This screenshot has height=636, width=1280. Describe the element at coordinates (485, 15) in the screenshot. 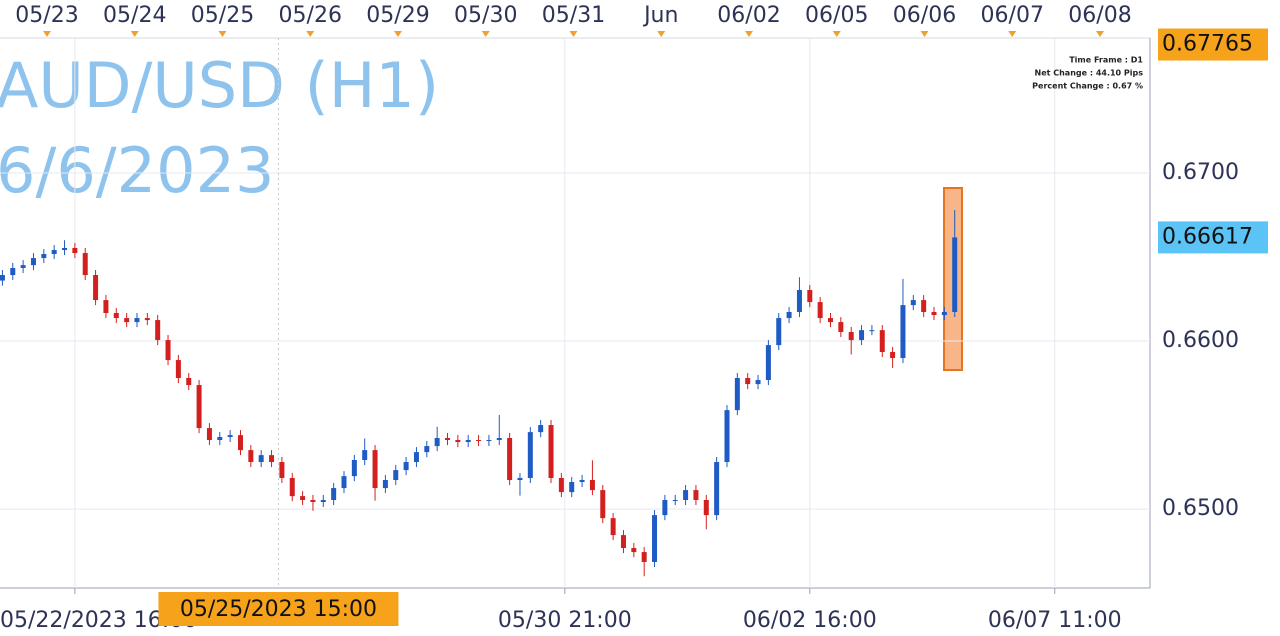

I see `top-date-label: 05/30` at that location.